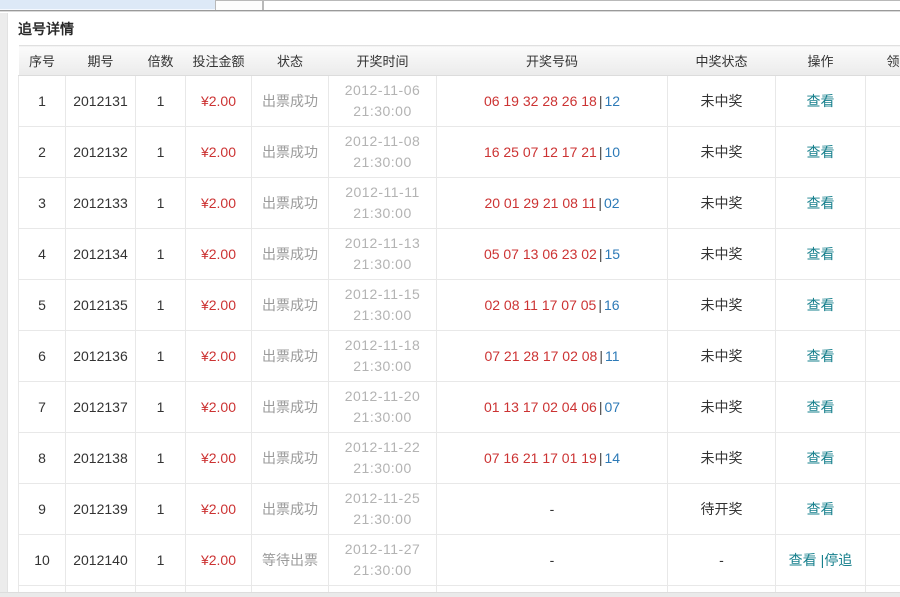 This screenshot has height=597, width=900. I want to click on cell-draw-numbers: -, so click(552, 560).